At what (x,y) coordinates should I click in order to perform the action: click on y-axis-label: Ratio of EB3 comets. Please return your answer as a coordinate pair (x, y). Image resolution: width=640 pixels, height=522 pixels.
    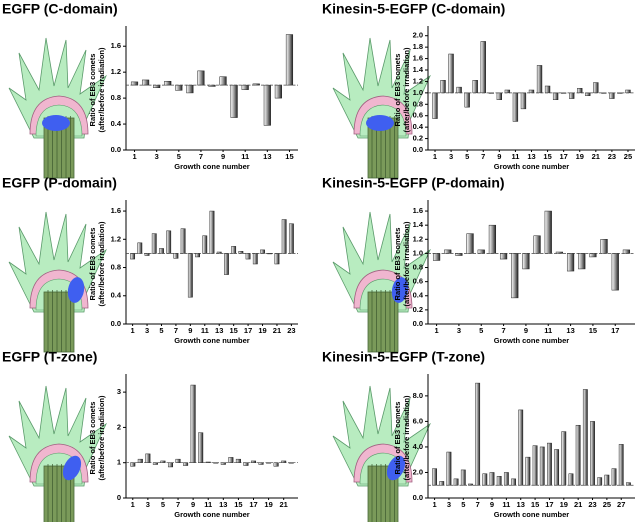
    Looking at the image, I should click on (92, 438).